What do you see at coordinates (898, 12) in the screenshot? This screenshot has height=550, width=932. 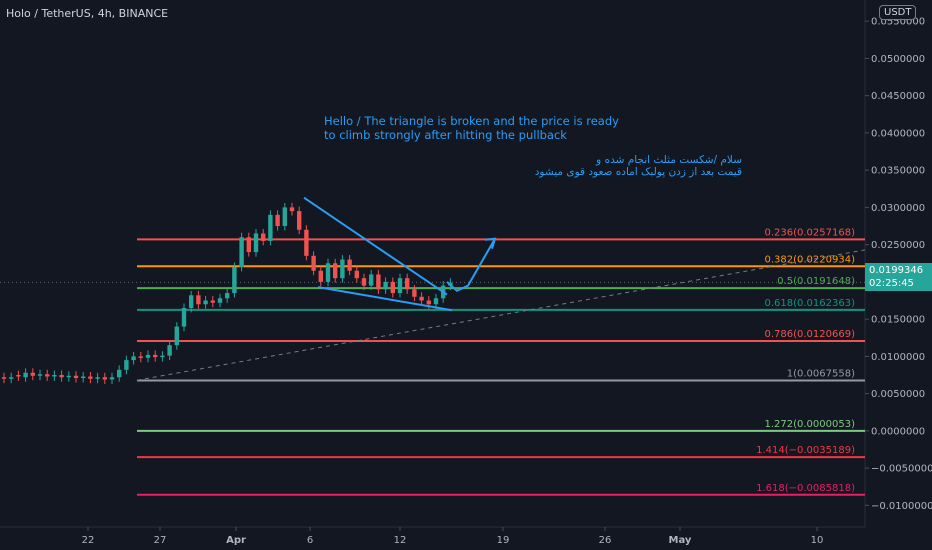 I see `currency-badge: USDT` at bounding box center [898, 12].